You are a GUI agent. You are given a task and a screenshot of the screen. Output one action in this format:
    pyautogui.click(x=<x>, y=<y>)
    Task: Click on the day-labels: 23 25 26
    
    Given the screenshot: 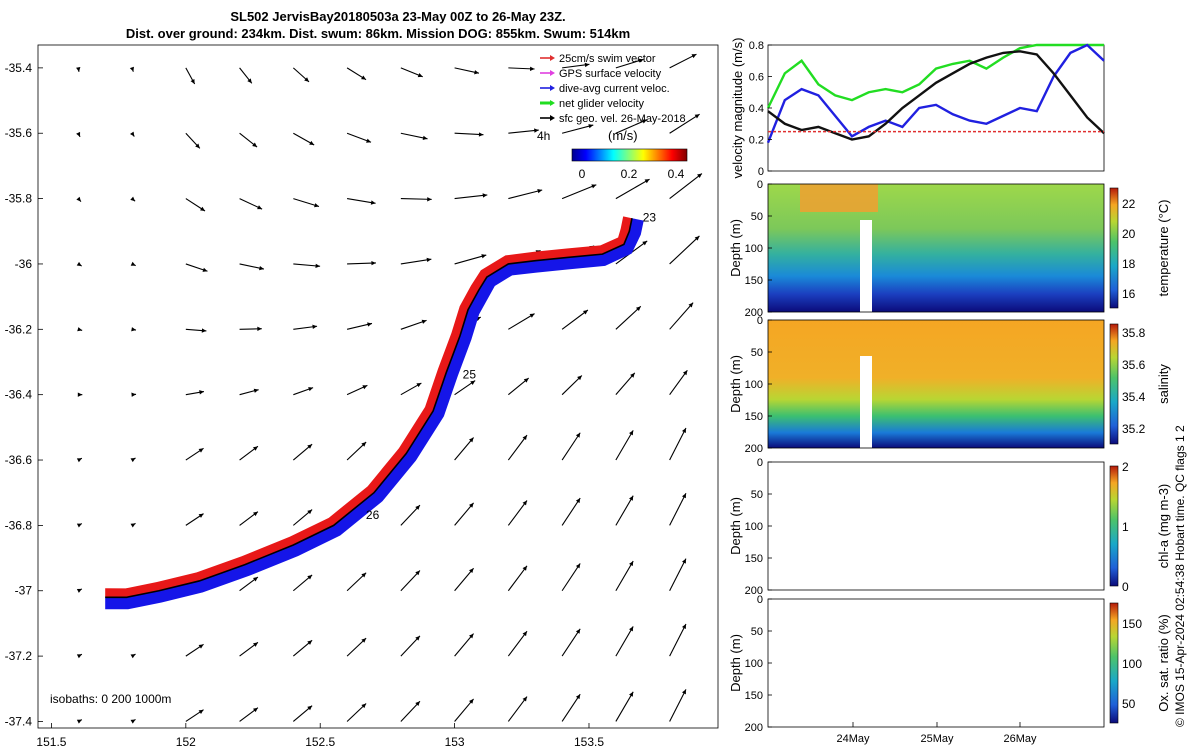 What is the action you would take?
    pyautogui.click(x=511, y=365)
    